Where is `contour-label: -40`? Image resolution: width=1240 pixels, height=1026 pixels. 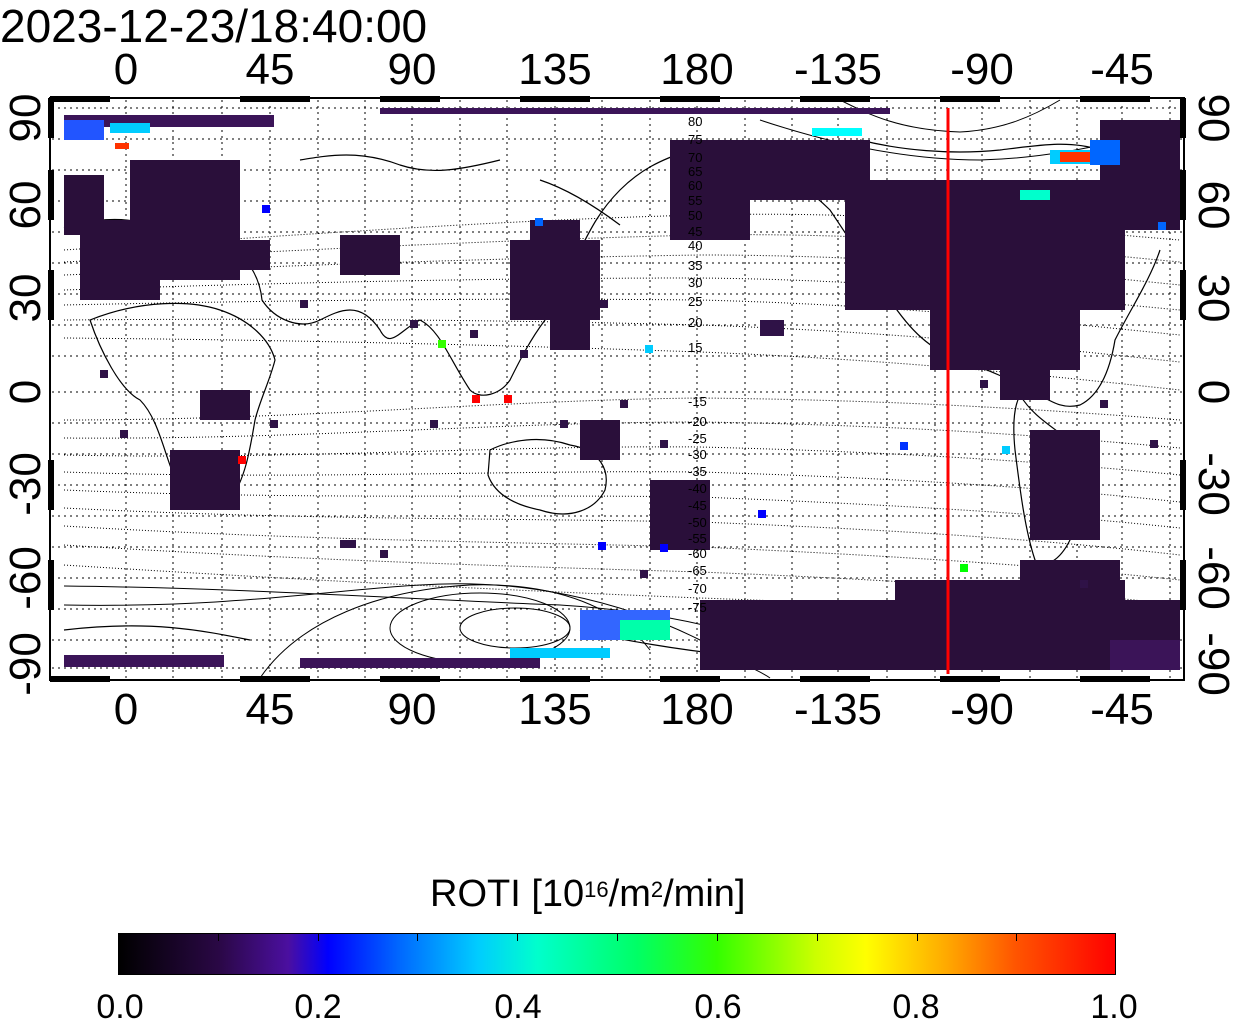
contour-label: -40 is located at coordinates (697, 488).